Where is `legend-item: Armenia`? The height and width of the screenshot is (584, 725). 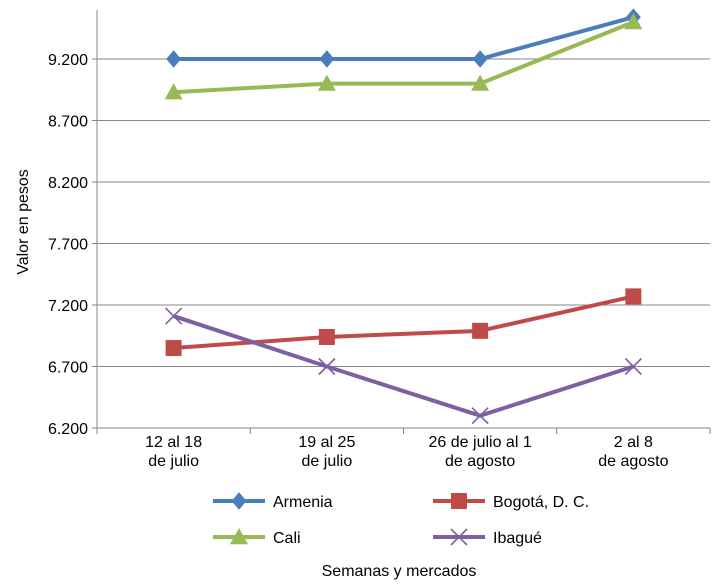 legend-item: Armenia is located at coordinates (273, 501).